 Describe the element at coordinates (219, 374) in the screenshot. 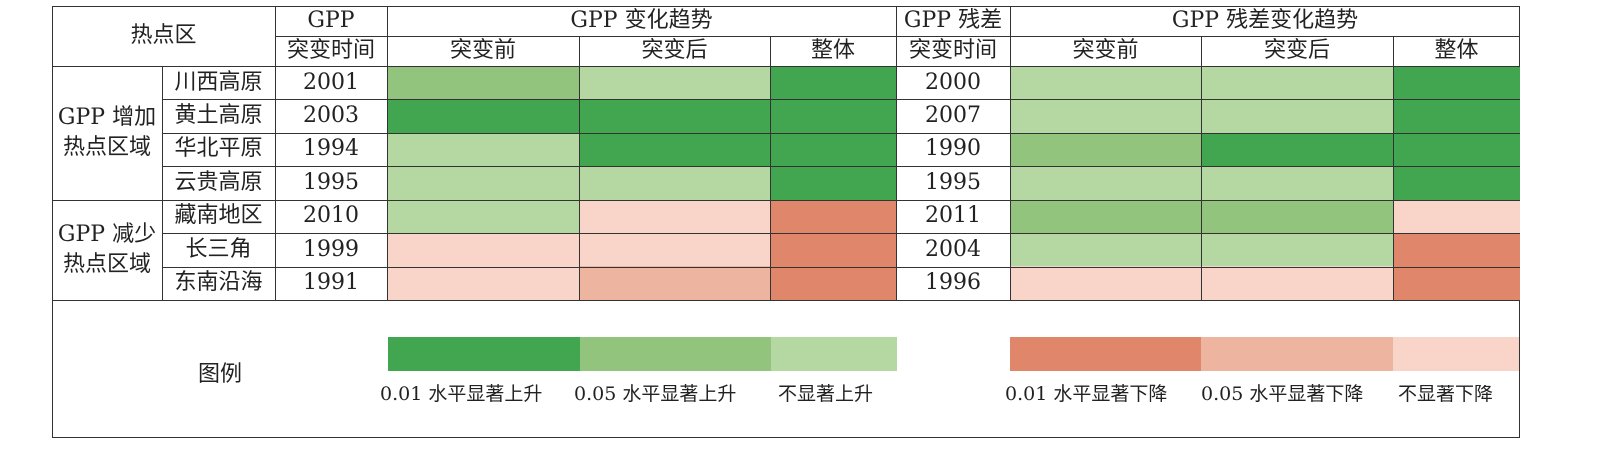

I see `legend-title: 图例` at that location.